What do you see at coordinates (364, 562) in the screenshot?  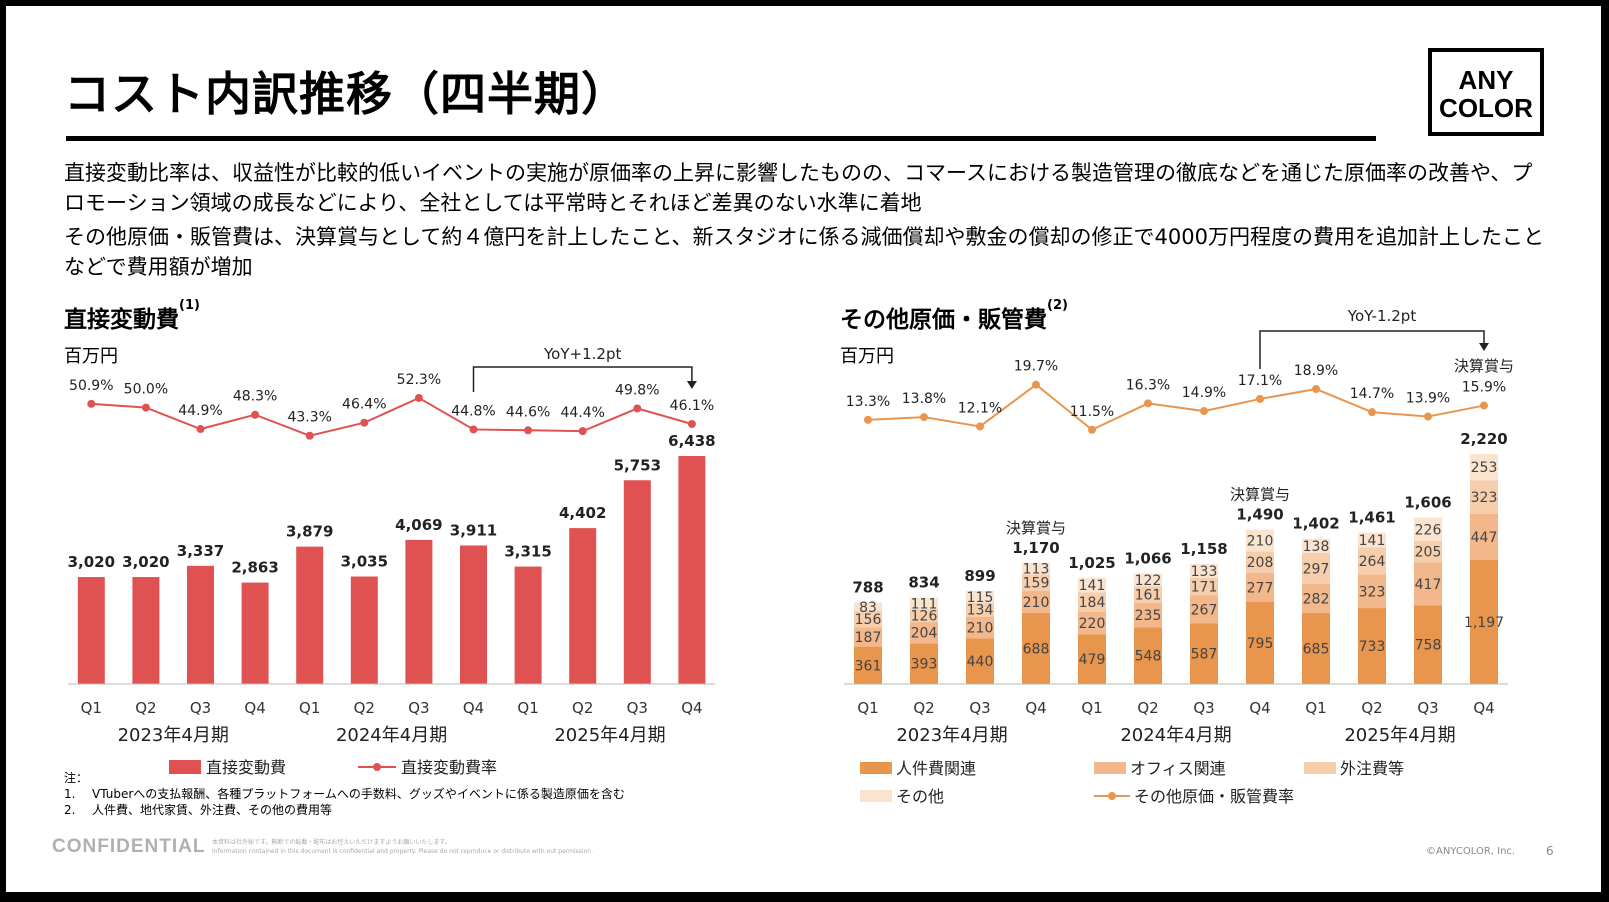 I see `left-bar-value-6: 3,035` at bounding box center [364, 562].